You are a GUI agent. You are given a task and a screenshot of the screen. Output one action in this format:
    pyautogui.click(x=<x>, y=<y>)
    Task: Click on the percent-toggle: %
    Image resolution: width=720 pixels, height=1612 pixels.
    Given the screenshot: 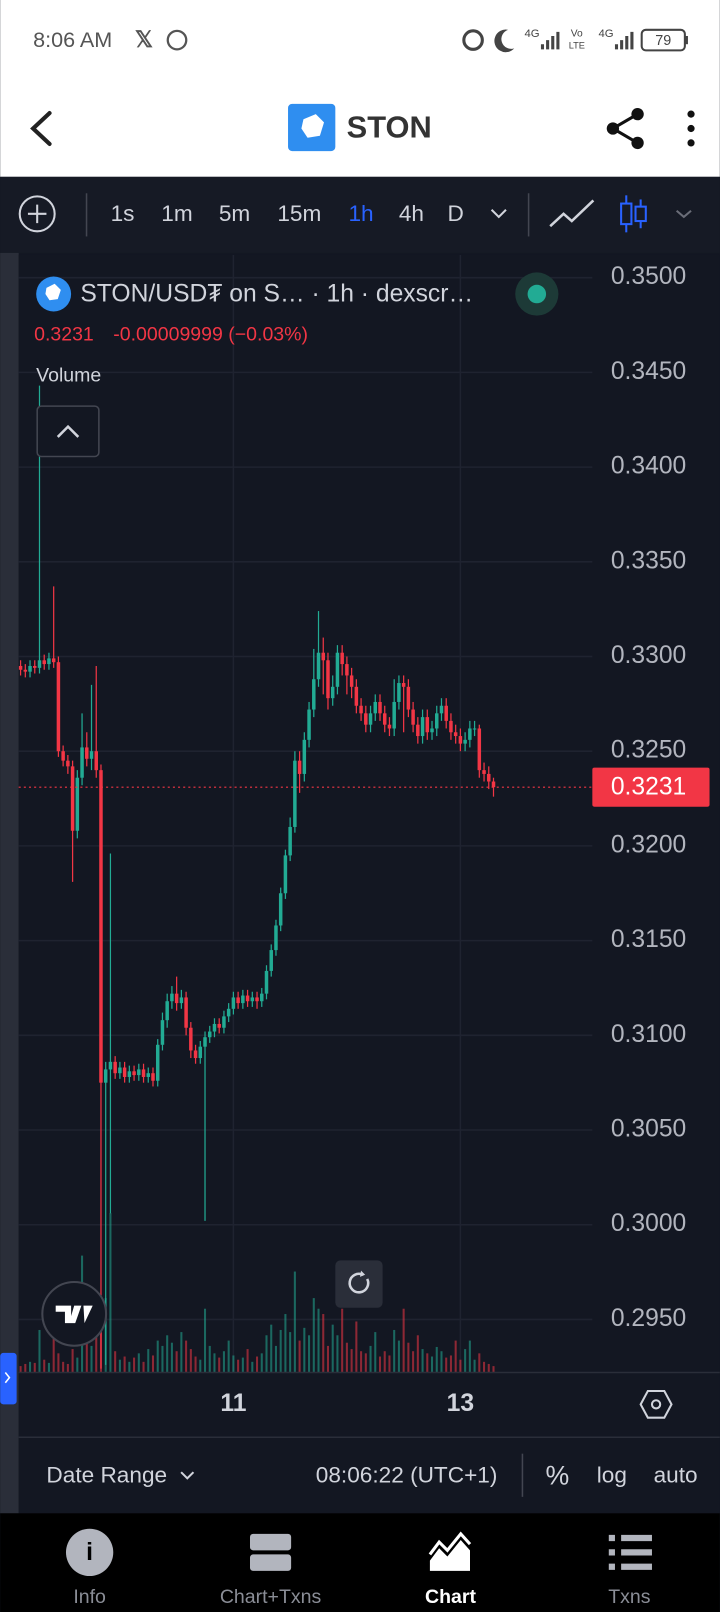 What is the action you would take?
    pyautogui.click(x=558, y=1475)
    